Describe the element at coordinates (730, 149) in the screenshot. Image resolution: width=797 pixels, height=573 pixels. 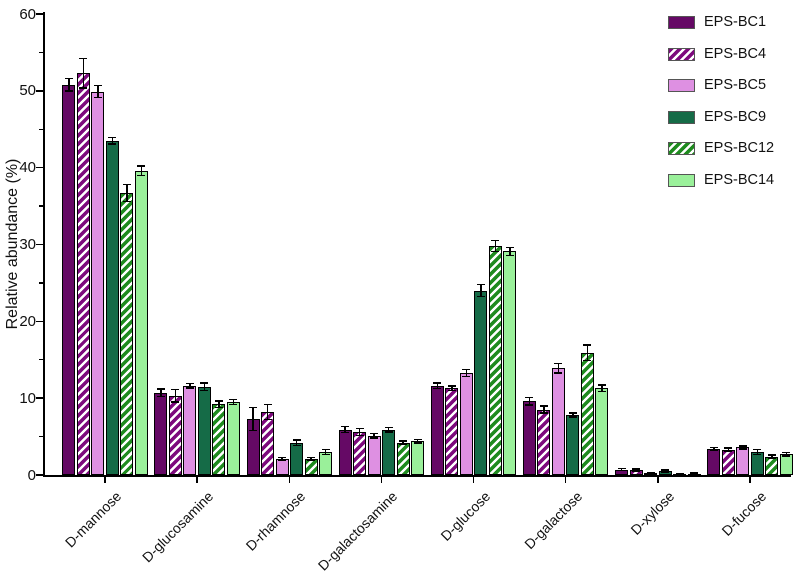
I see `legend-item-eps-bc12: EPS-BC12` at that location.